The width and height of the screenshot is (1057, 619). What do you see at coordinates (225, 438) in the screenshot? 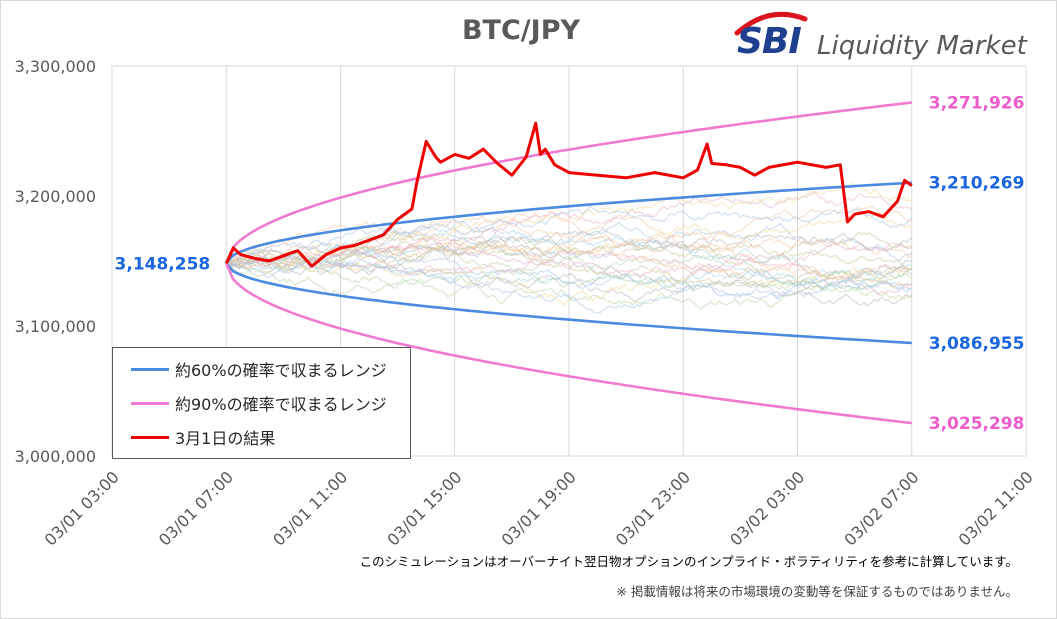
I see `legend-label: 3月1日の結果` at bounding box center [225, 438].